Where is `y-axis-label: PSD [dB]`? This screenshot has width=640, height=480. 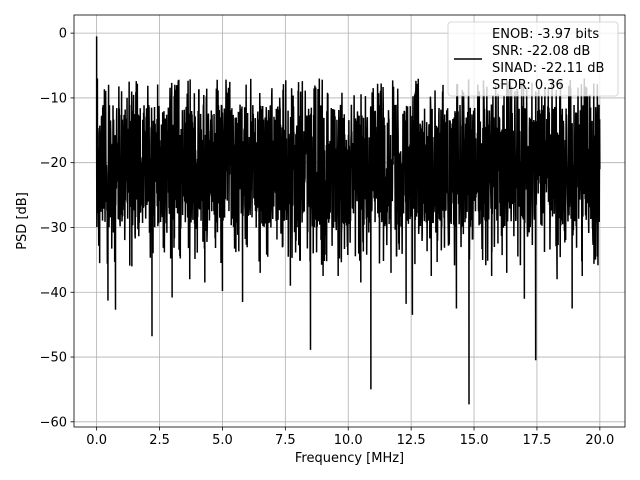 y-axis-label: PSD [dB] is located at coordinates (22, 221).